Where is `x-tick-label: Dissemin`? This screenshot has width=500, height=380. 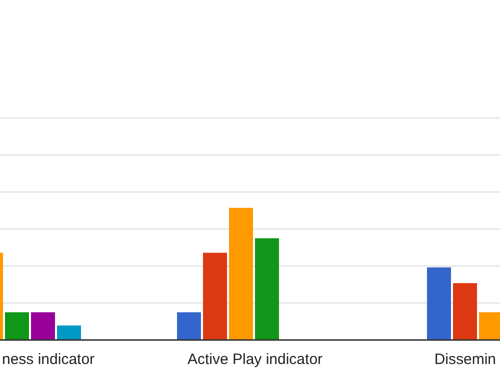
x-tick-label: Dissemin is located at coordinates (465, 359).